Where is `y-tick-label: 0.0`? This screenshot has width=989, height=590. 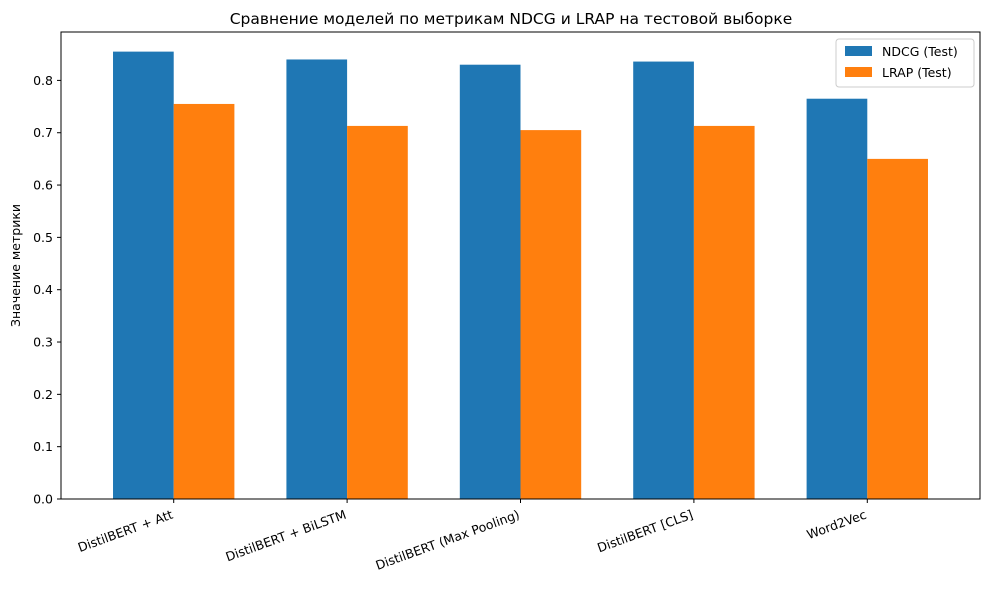 y-tick-label: 0.0 is located at coordinates (43, 499).